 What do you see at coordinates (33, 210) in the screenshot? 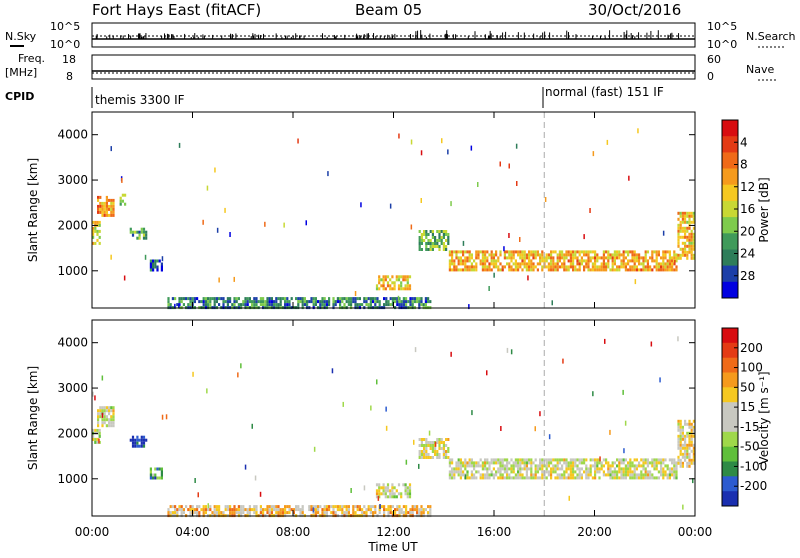
I see `power-ylabel: Slant Range [km]` at bounding box center [33, 210].